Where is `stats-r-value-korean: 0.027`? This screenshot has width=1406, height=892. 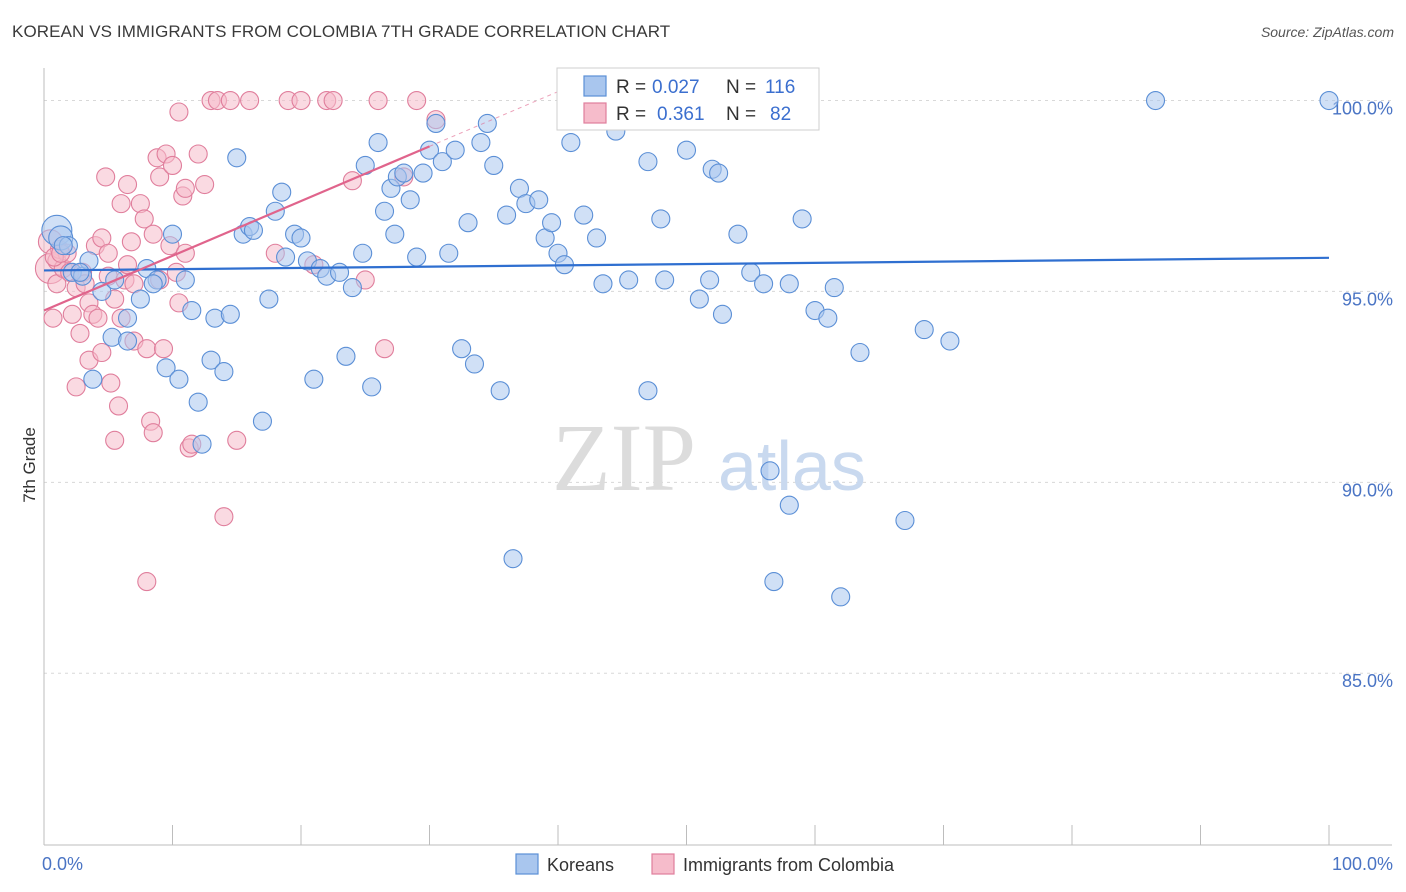
stats-r-value-korean: 0.027 is located at coordinates (676, 87).